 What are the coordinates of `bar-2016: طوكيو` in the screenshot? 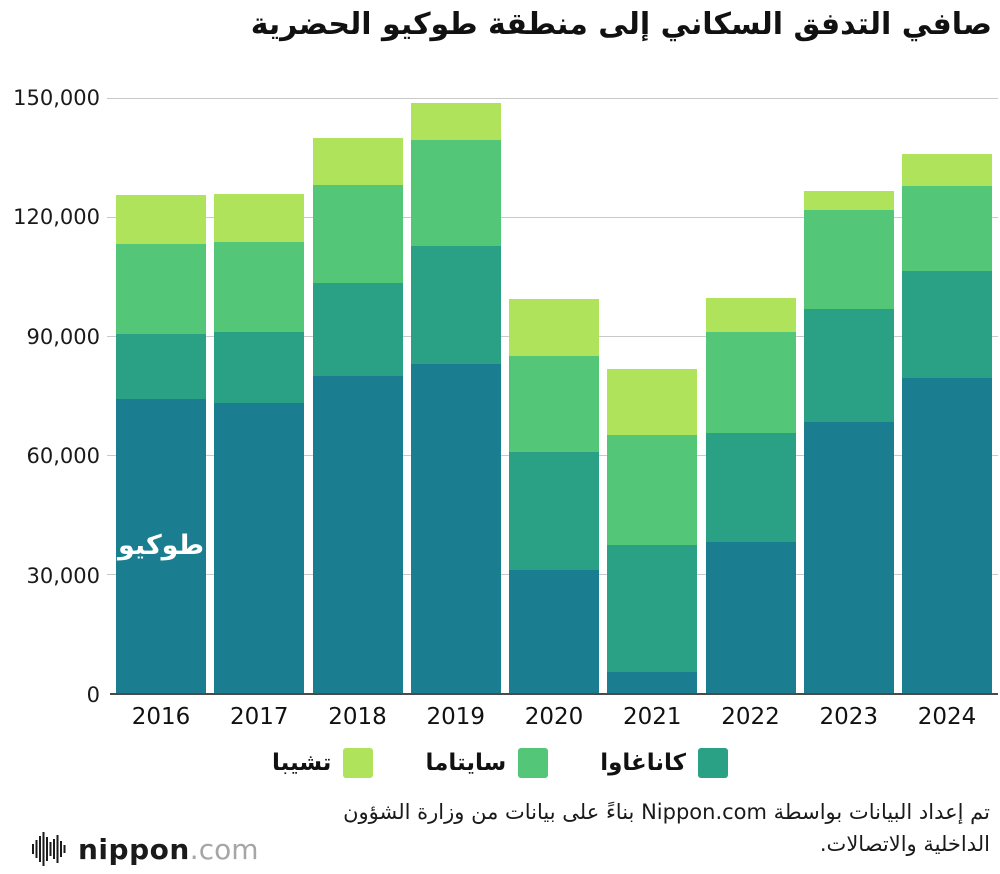 It's located at (161, 395).